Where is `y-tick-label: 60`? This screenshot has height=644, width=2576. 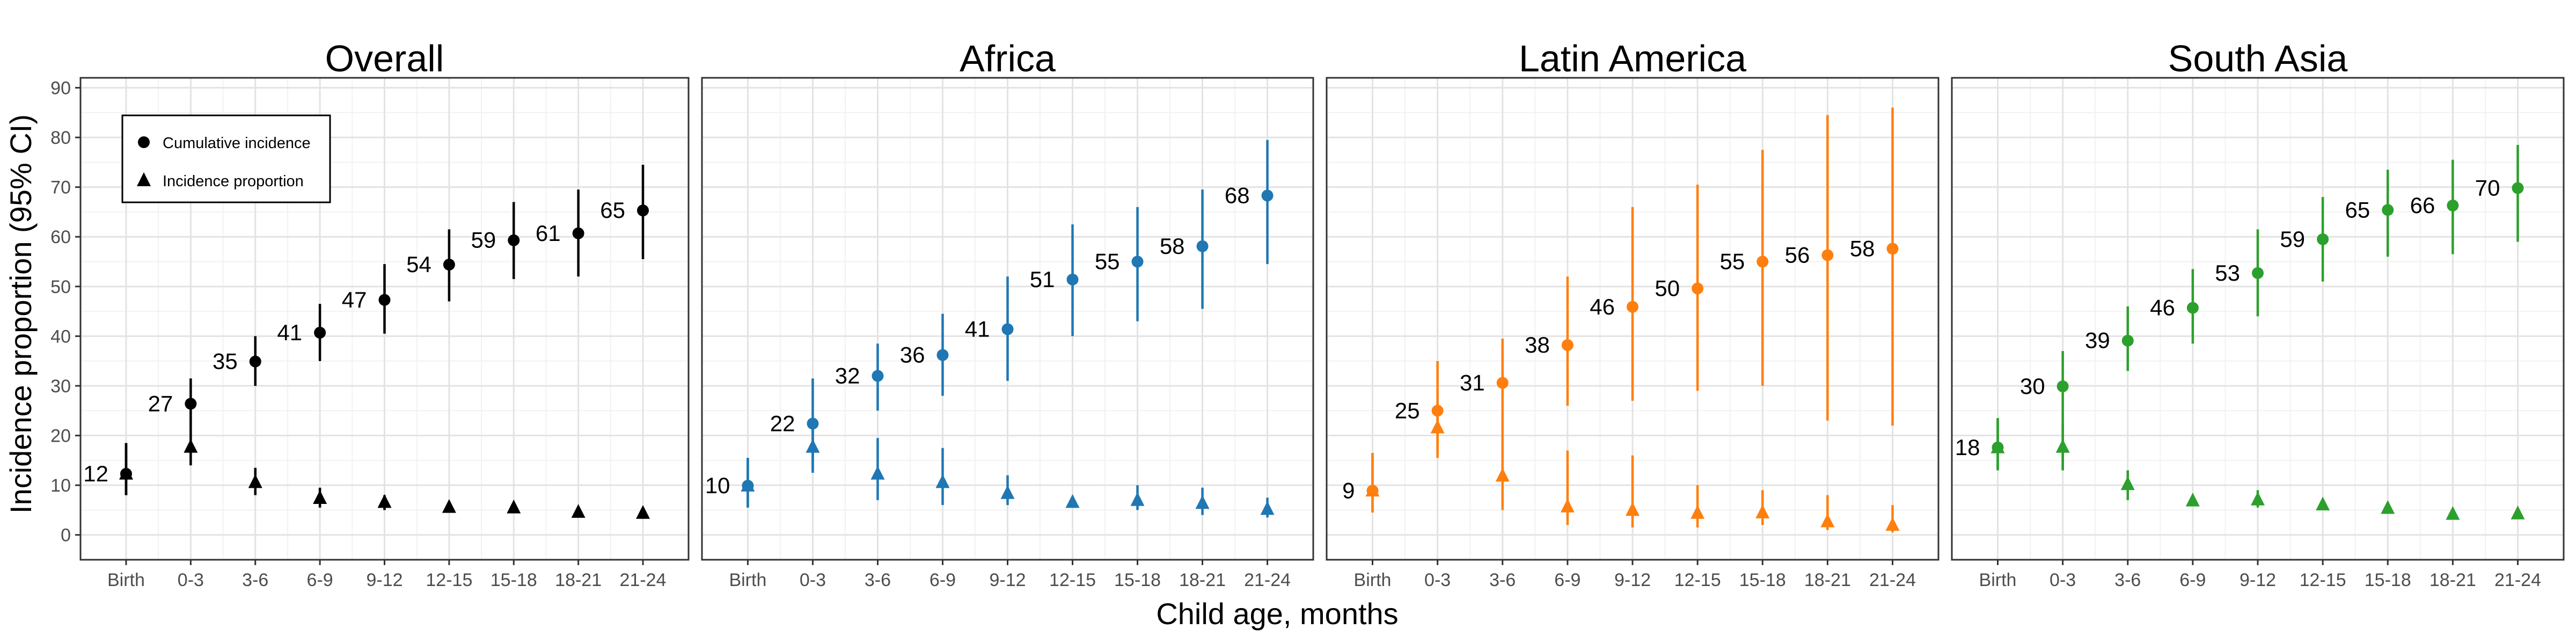
y-tick-label: 60 is located at coordinates (60, 237).